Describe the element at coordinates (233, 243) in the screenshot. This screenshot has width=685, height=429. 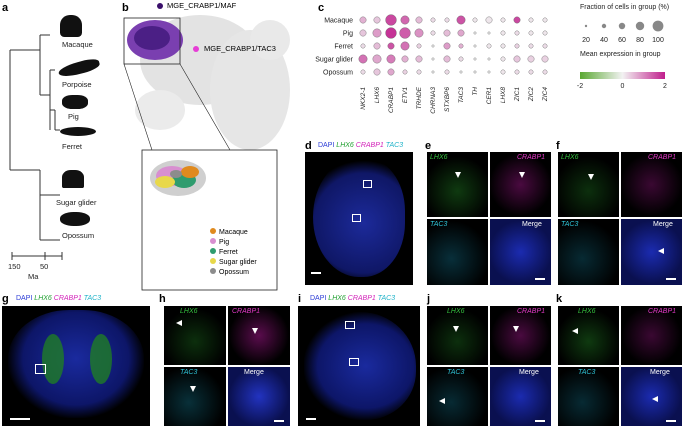
I see `umap-legend-item: Pig` at that location.